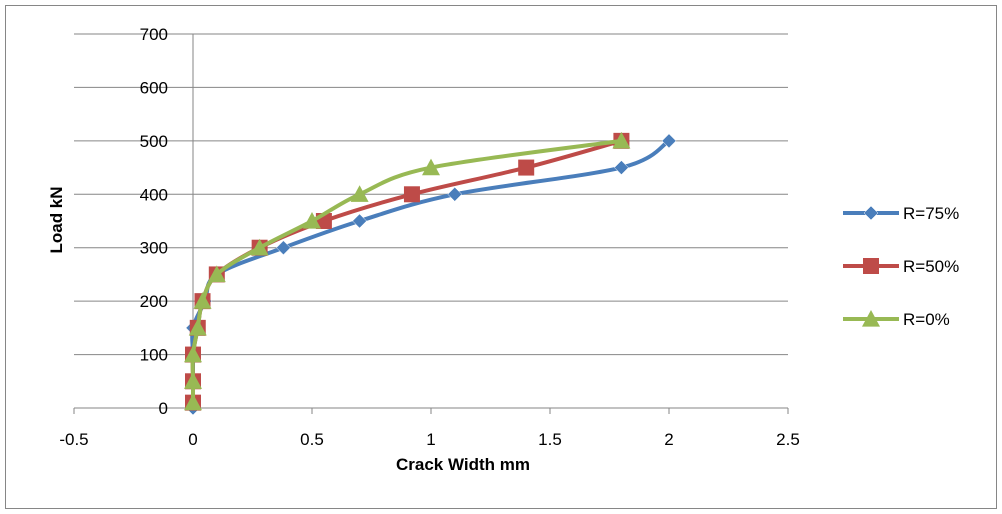 The height and width of the screenshot is (514, 1002). What do you see at coordinates (154, 355) in the screenshot?
I see `y-tick-label: 100` at bounding box center [154, 355].